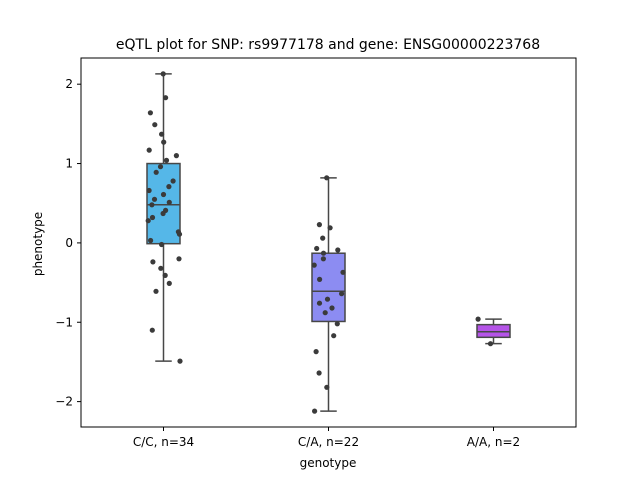 This screenshot has height=480, width=640. I want to click on x-tick-label: C/A, n=22, so click(328, 442).